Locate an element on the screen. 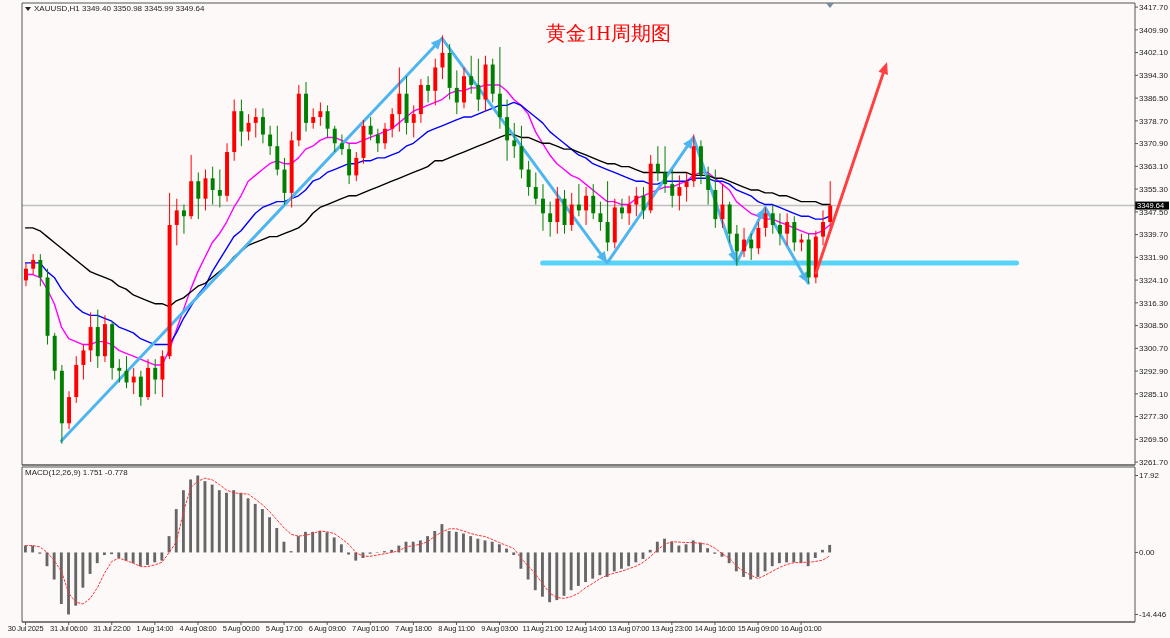 This screenshot has height=638, width=1170. line-series is located at coordinates (428, 541).